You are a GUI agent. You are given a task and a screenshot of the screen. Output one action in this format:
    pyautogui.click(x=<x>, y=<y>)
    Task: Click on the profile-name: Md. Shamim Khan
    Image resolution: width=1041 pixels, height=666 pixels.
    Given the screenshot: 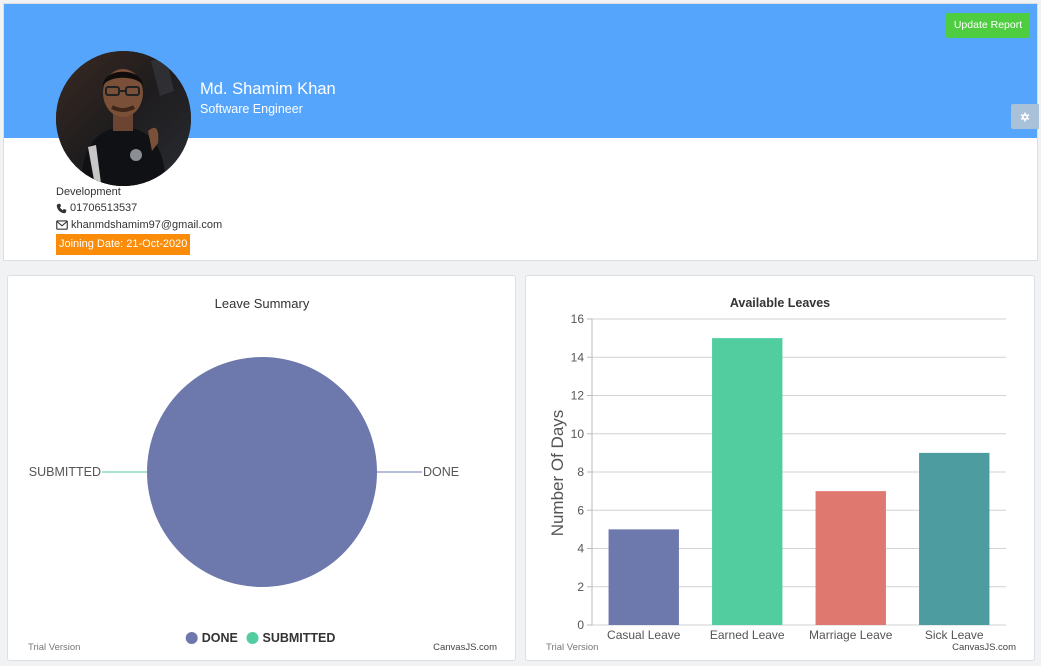 What is the action you would take?
    pyautogui.click(x=268, y=89)
    